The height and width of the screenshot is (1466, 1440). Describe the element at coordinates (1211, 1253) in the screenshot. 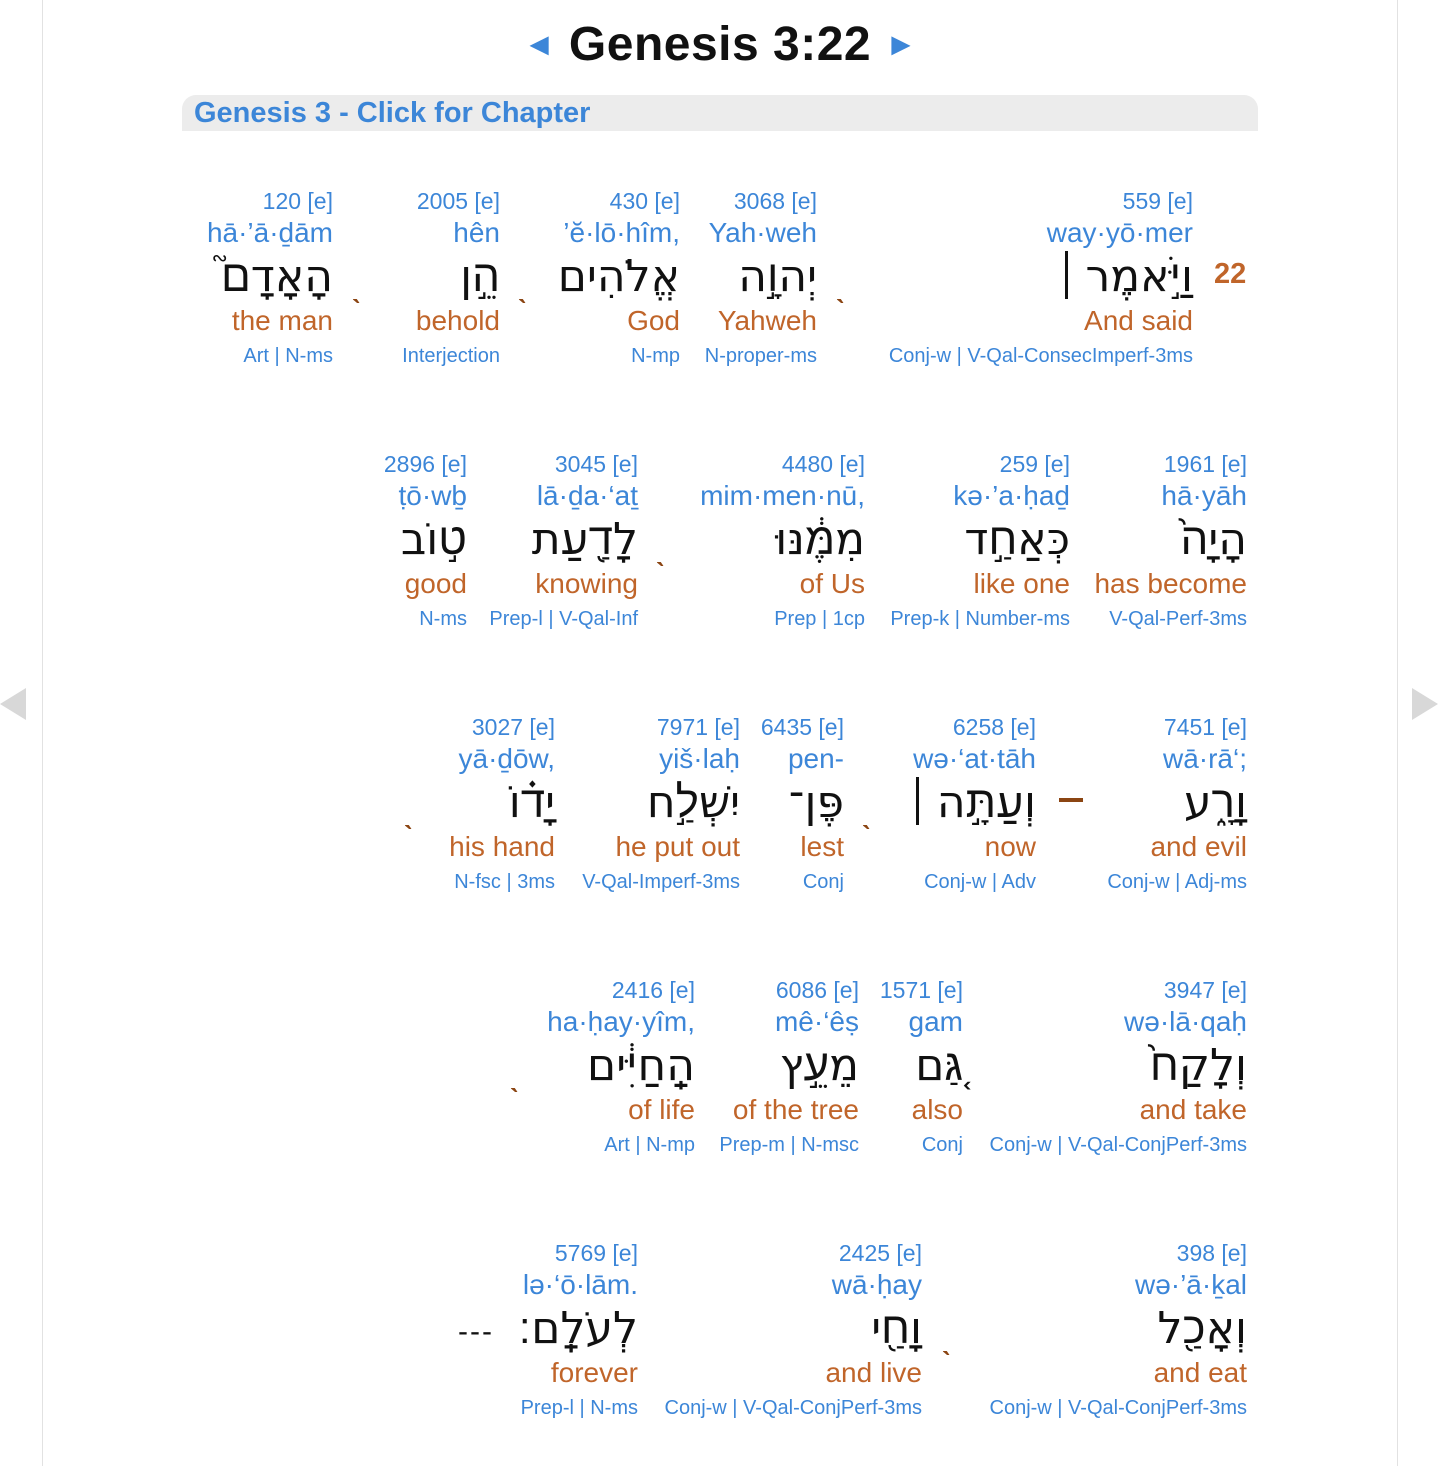

I see `strongs-number-link: 398 [e]` at that location.